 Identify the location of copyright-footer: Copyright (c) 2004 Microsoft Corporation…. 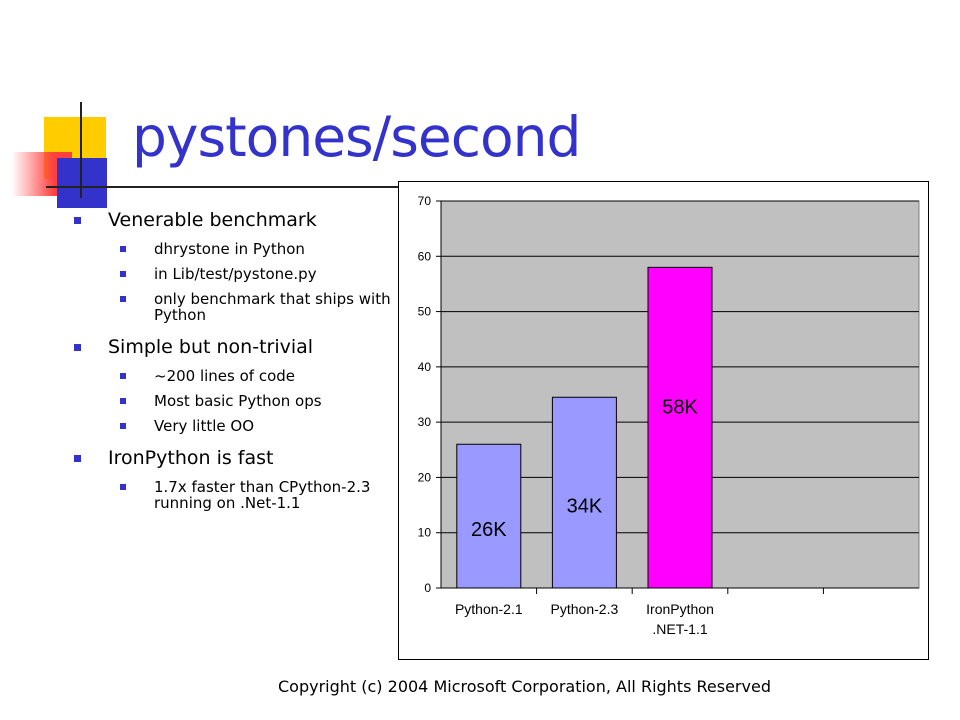
(524, 686).